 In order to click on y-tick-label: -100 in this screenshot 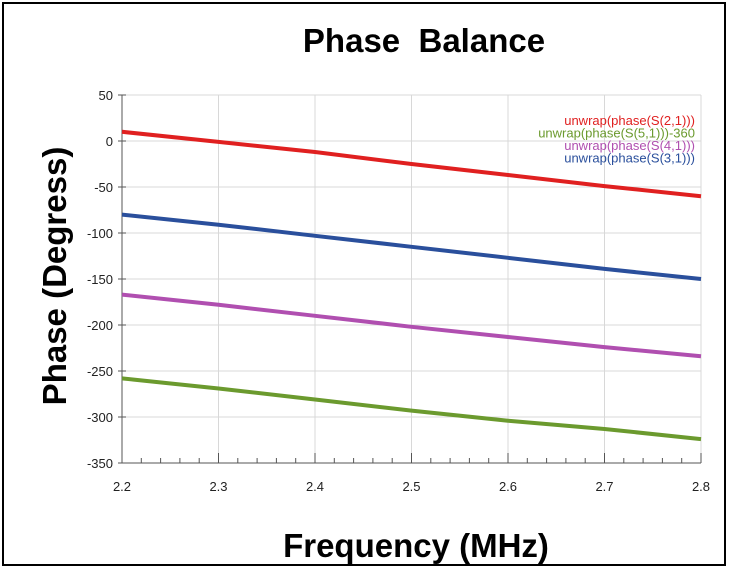, I will do `click(100, 233)`.